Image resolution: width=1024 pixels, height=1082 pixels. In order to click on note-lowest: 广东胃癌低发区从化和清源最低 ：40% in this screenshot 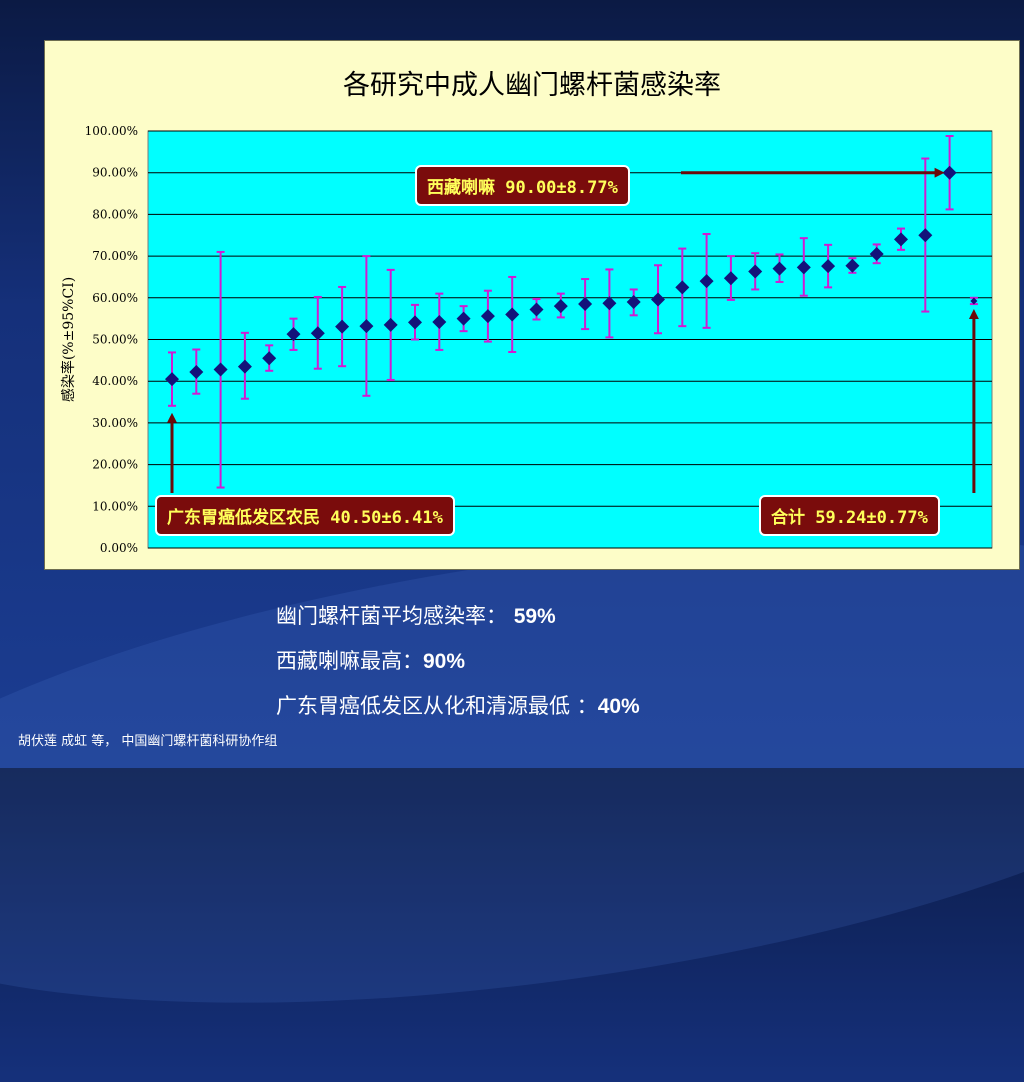, I will do `click(458, 706)`.